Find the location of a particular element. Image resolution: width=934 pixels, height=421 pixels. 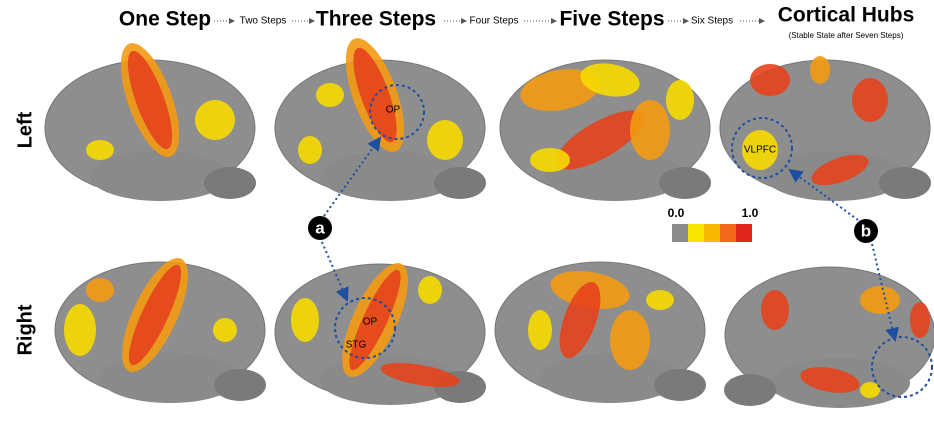

step-heading: One Step is located at coordinates (165, 19).